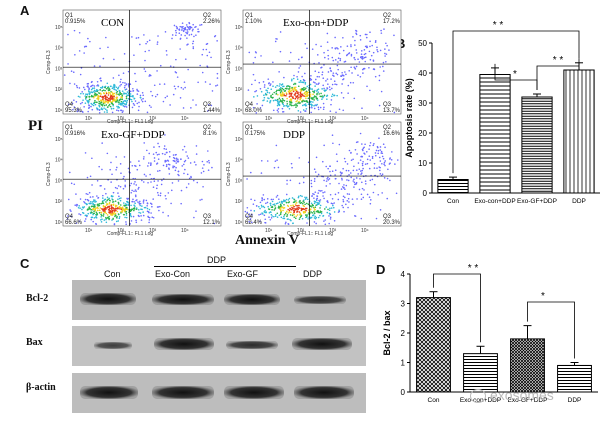  What do you see at coordinates (422, 43) in the screenshot?
I see `y-tick-label: 50` at bounding box center [422, 43].